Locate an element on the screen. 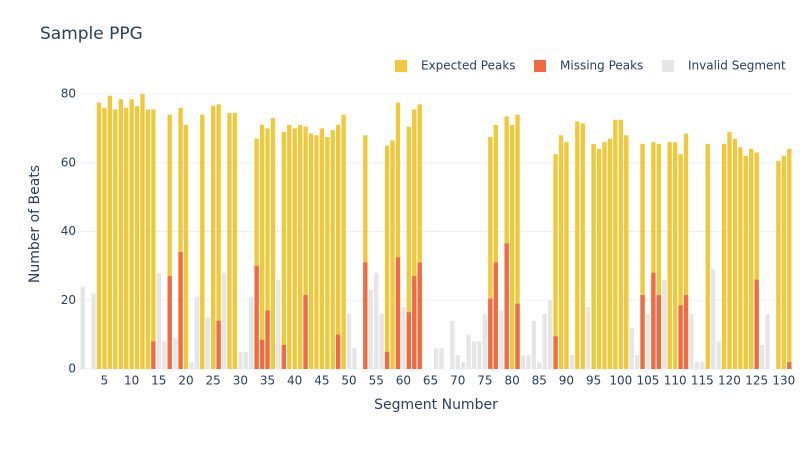 This screenshot has height=450, width=812. x-tick-label: 110 is located at coordinates (675, 381).